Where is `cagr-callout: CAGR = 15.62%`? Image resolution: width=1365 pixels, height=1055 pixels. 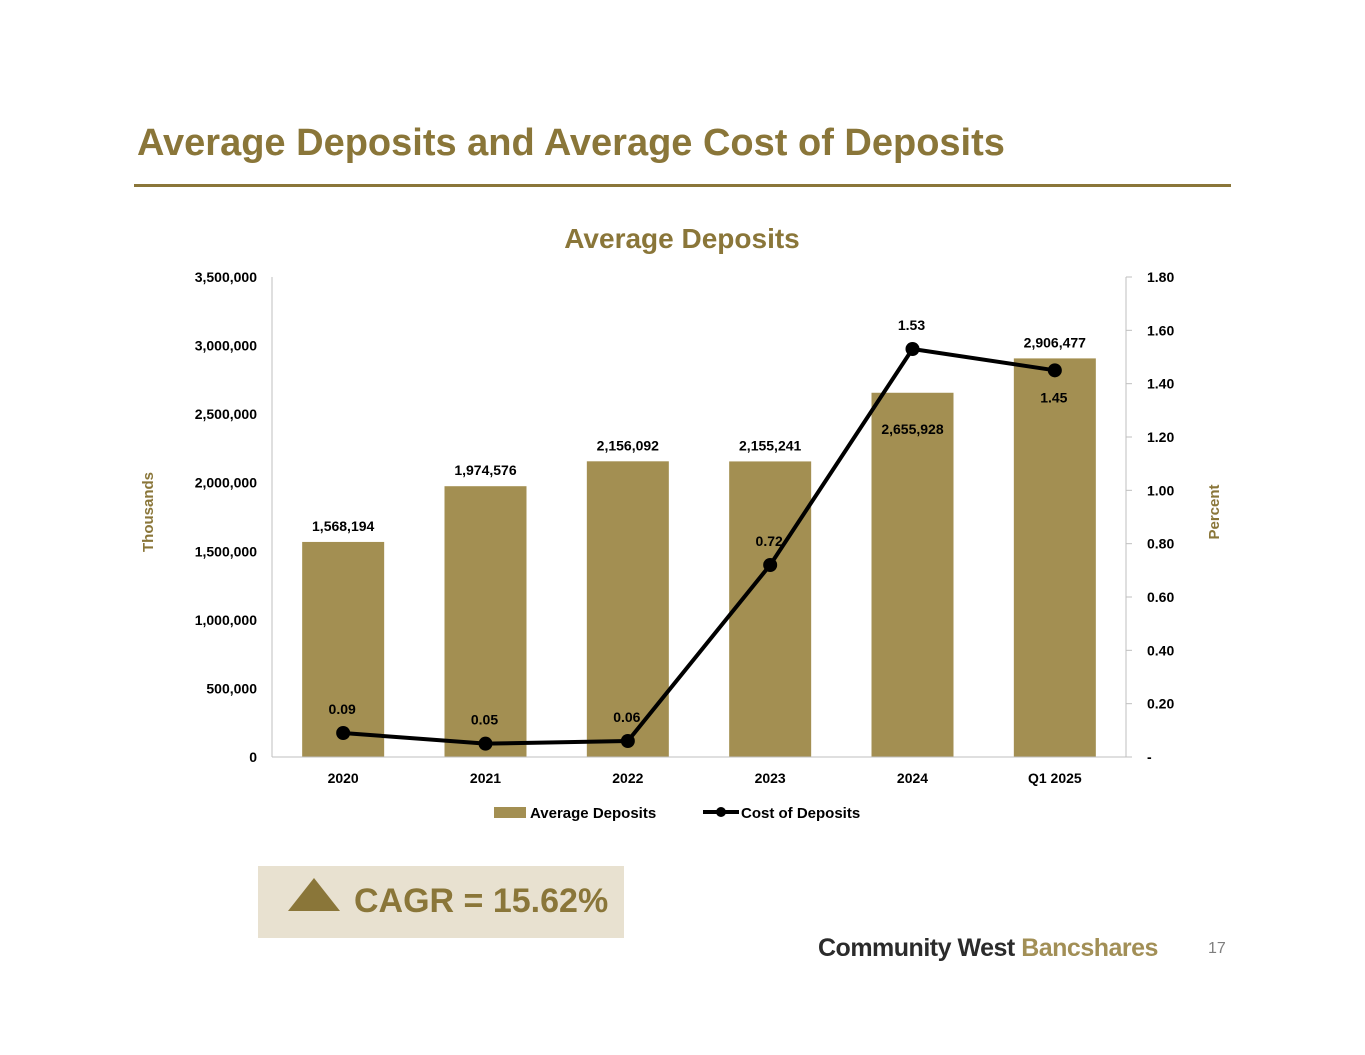
cagr-callout: CAGR = 15.62% is located at coordinates (441, 902).